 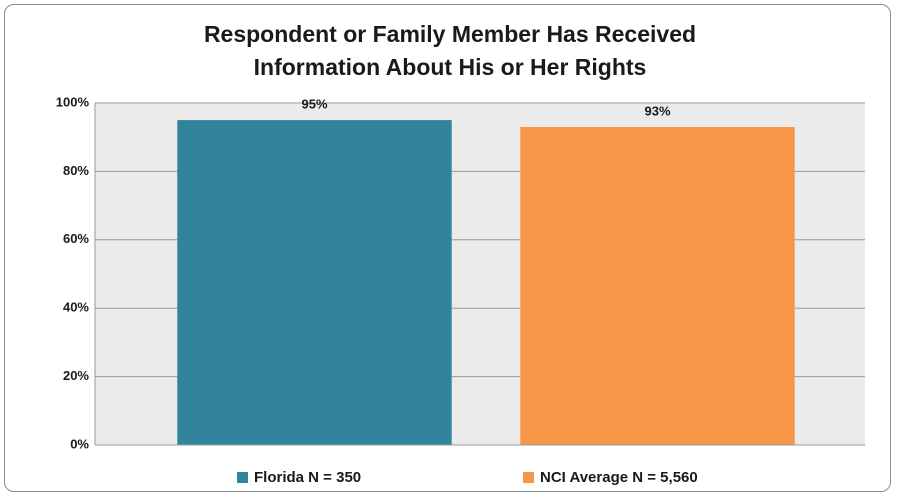 I want to click on value-label: 95%, so click(x=314, y=104).